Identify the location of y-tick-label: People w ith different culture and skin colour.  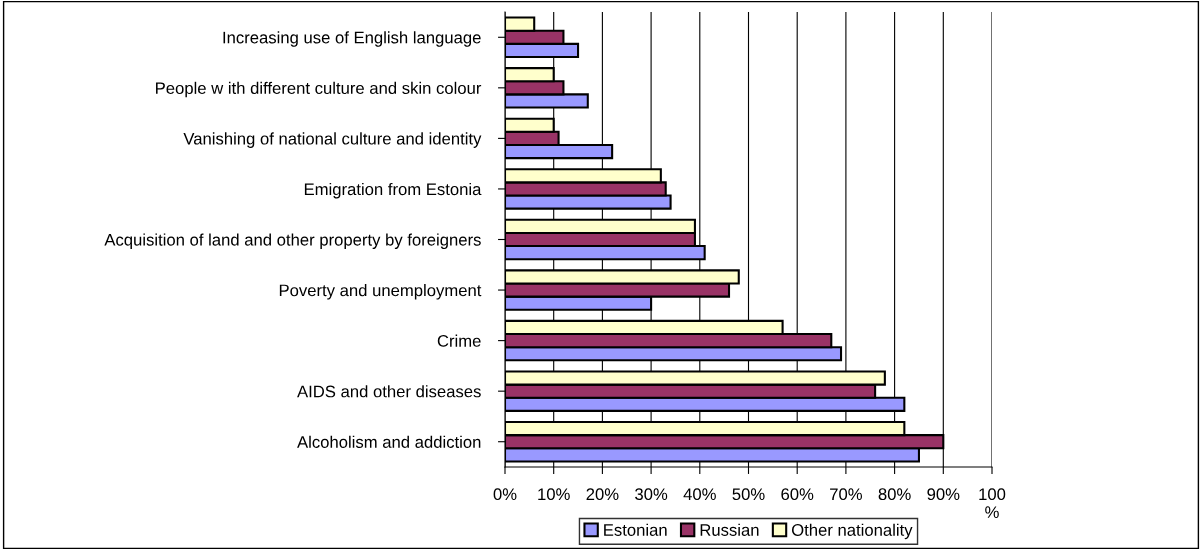
(319, 89).